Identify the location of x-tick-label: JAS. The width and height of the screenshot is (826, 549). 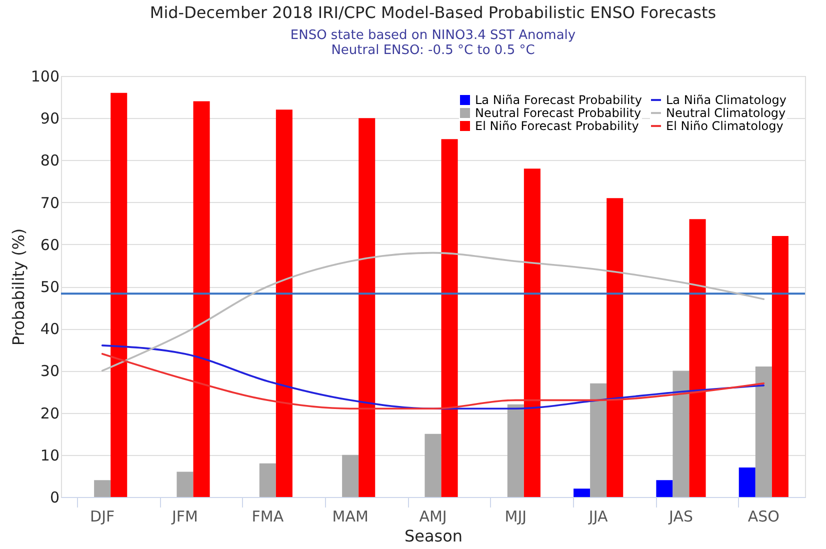
(680, 517).